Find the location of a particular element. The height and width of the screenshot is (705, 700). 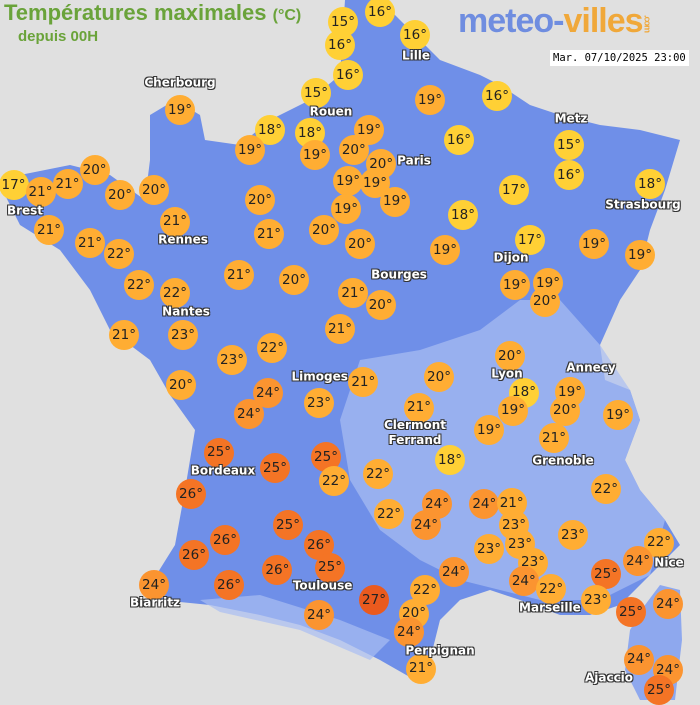

meteo-villes-logo: meteo-villes.com is located at coordinates (555, 21).